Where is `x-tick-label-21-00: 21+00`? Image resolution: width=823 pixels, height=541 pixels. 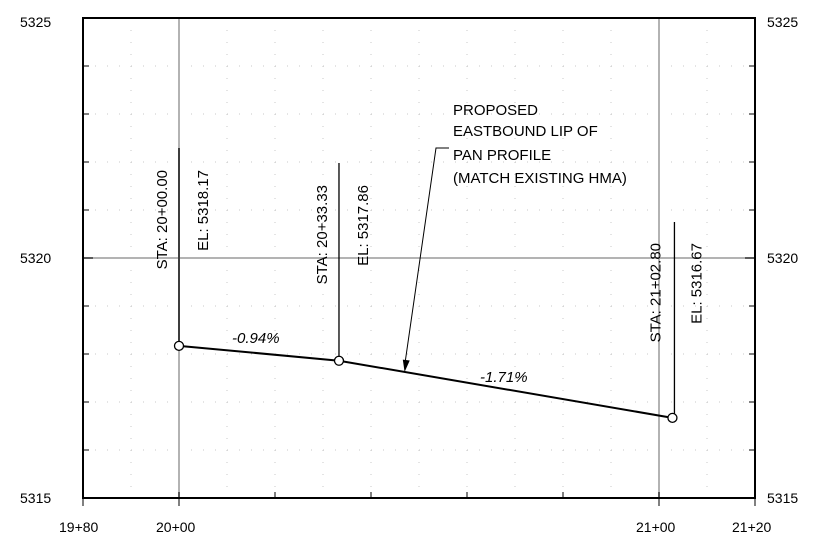
x-tick-label-21-00: 21+00 is located at coordinates (656, 527).